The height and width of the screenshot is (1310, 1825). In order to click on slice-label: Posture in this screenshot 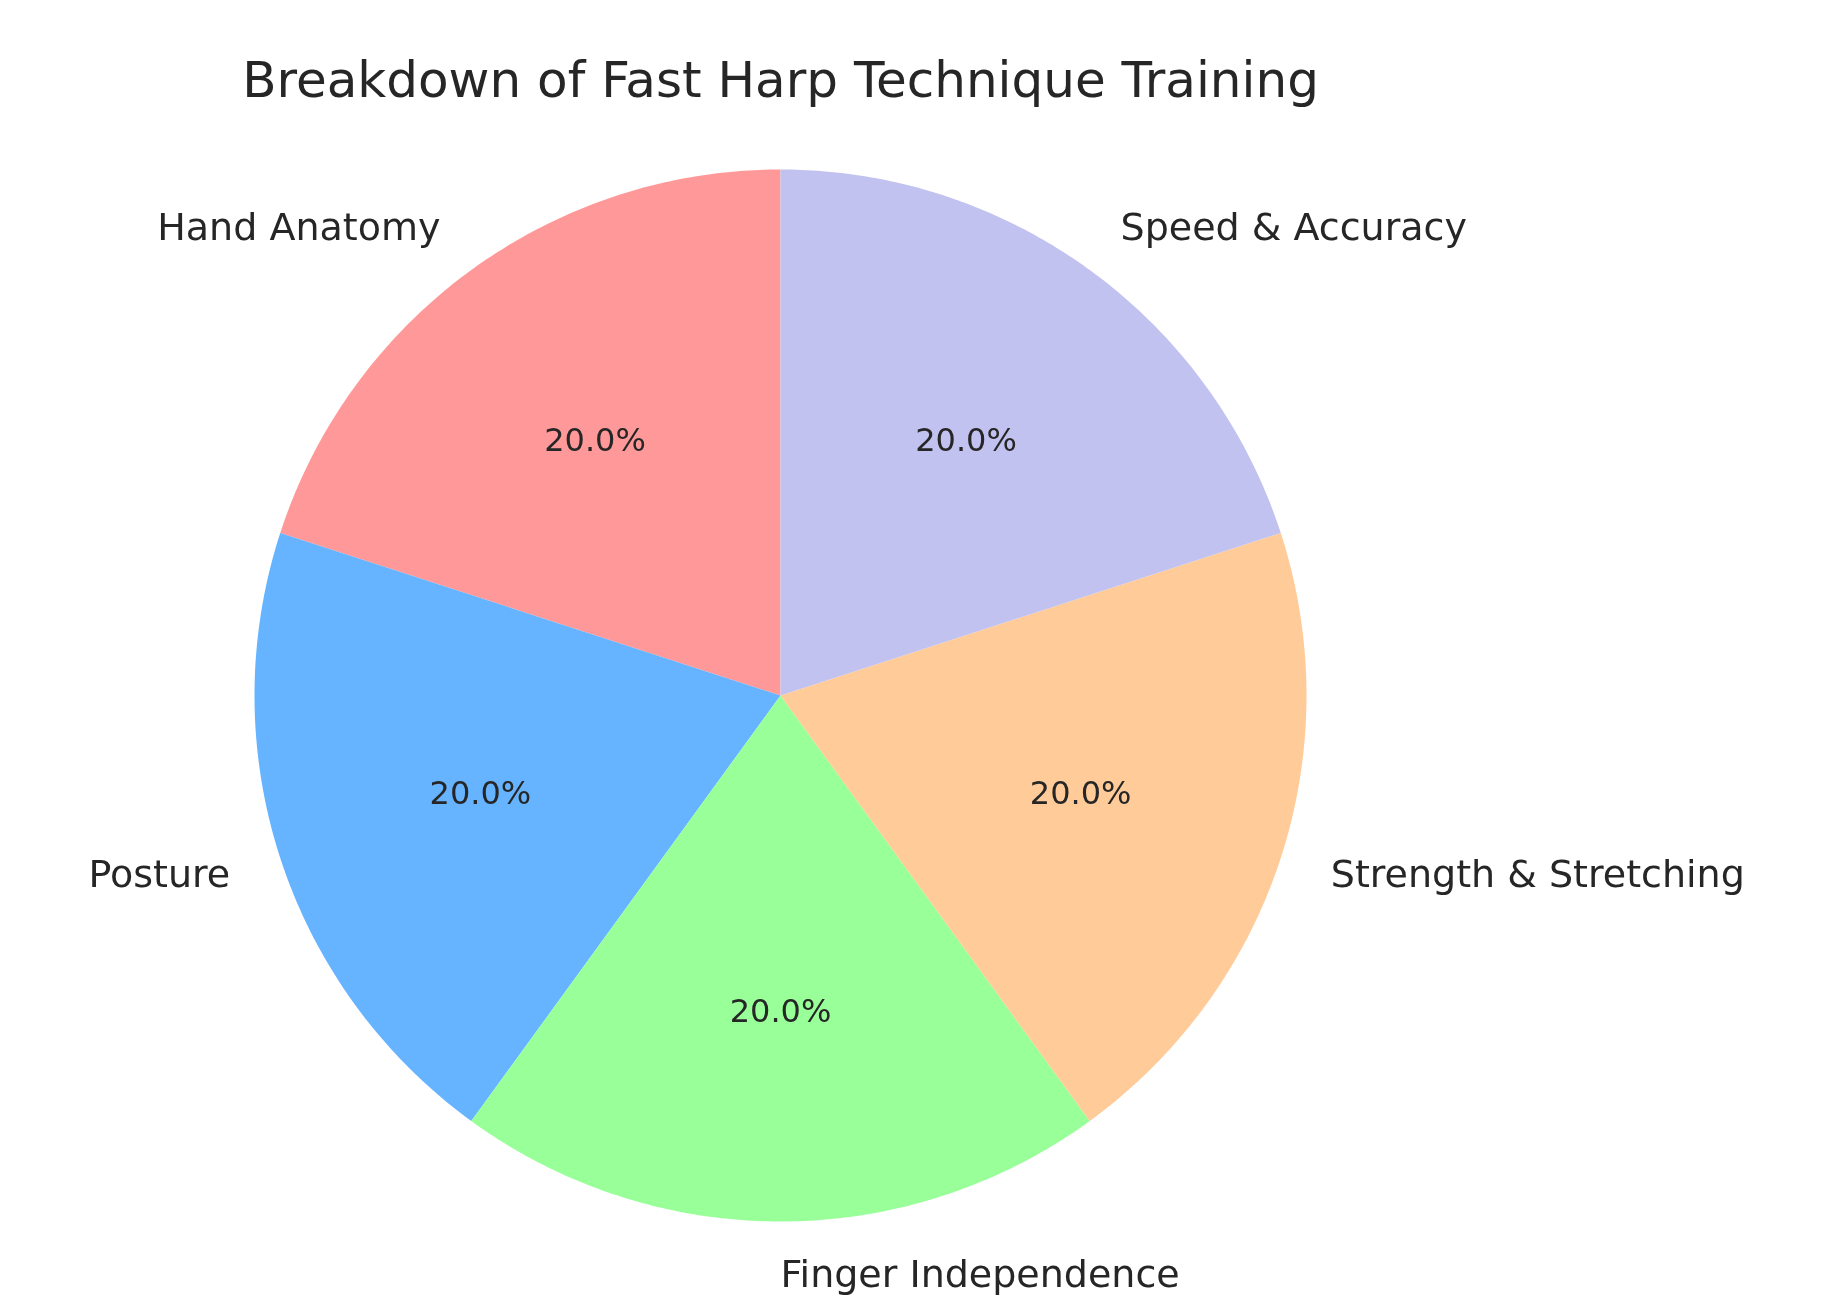, I will do `click(159, 874)`.